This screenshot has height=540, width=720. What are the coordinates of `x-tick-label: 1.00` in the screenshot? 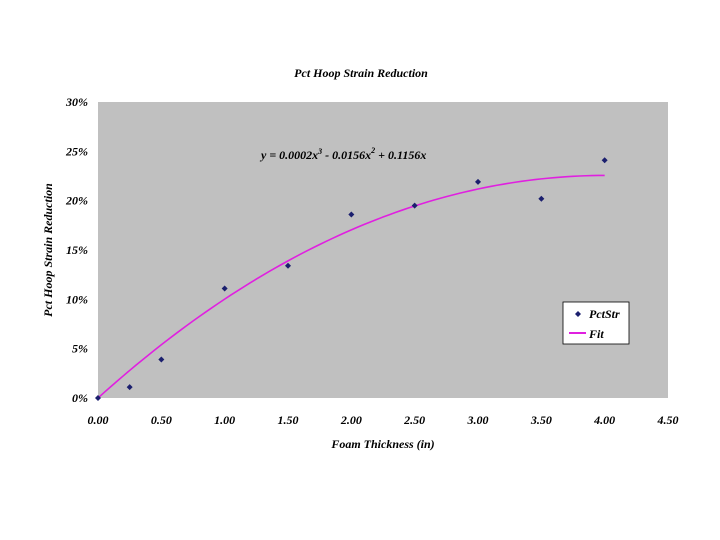 It's located at (224, 420).